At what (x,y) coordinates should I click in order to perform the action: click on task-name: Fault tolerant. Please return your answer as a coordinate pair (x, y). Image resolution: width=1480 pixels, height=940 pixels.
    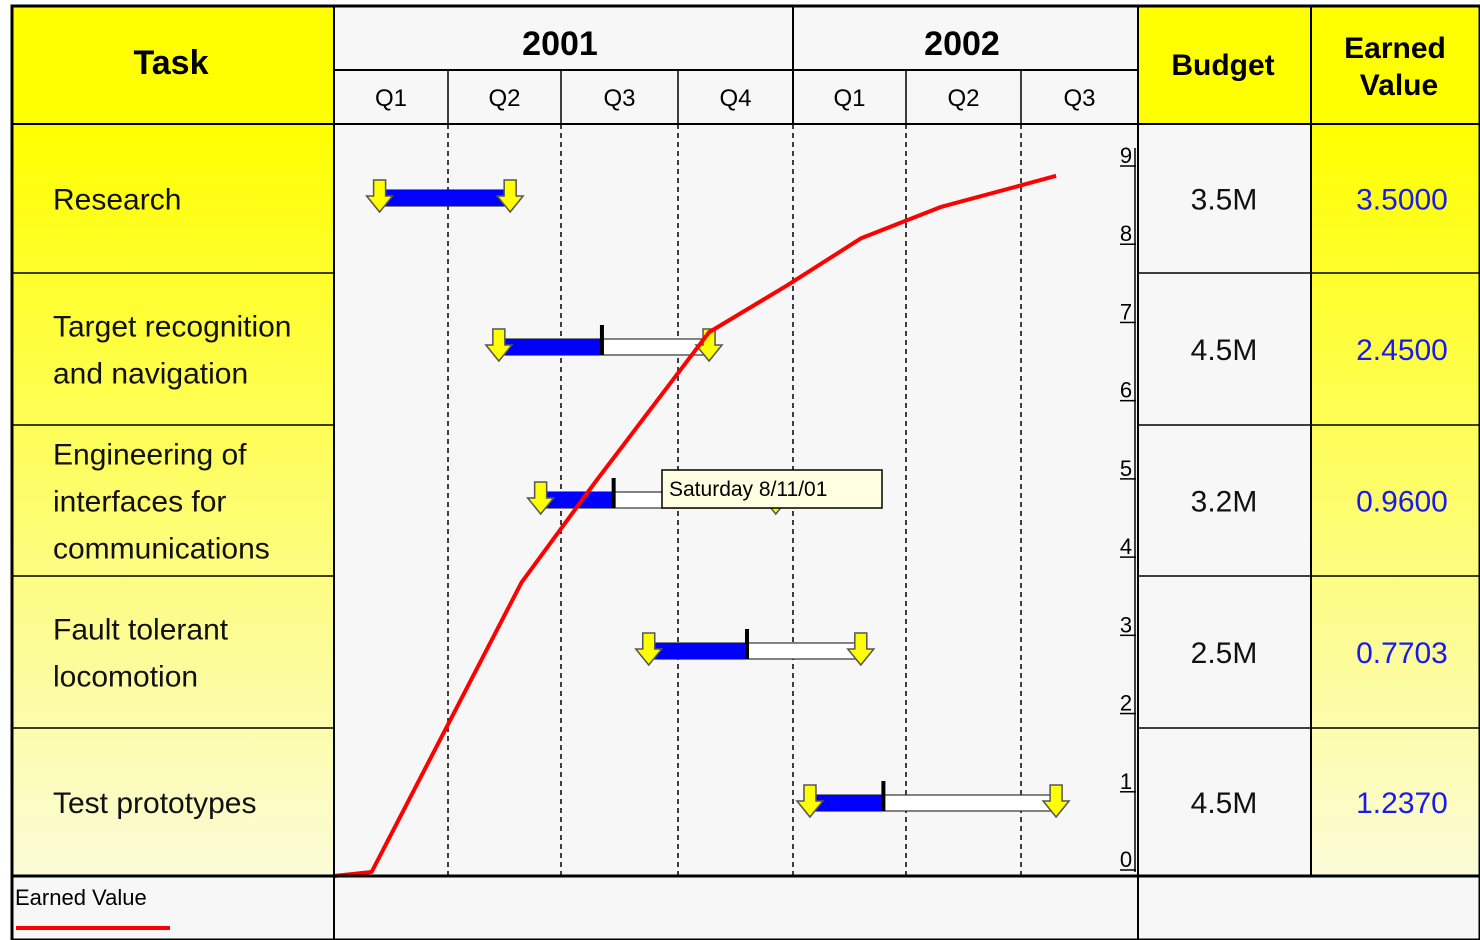
    Looking at the image, I should click on (141, 630).